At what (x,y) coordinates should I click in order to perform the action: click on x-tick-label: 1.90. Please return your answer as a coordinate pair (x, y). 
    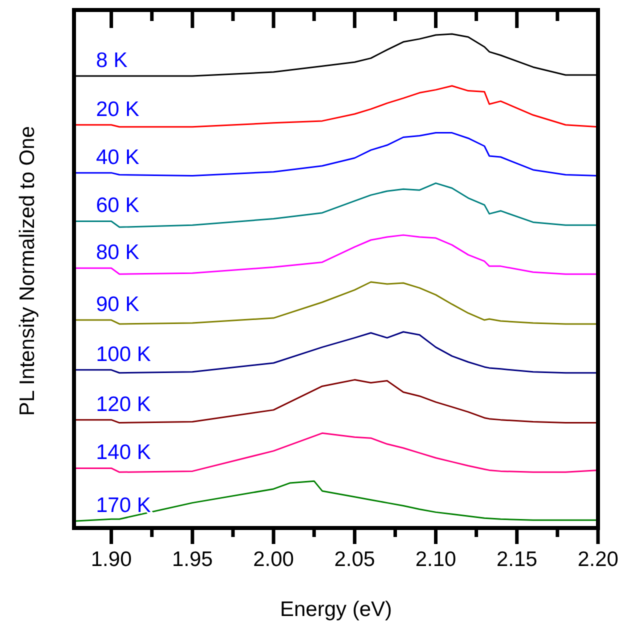
    Looking at the image, I should click on (111, 559).